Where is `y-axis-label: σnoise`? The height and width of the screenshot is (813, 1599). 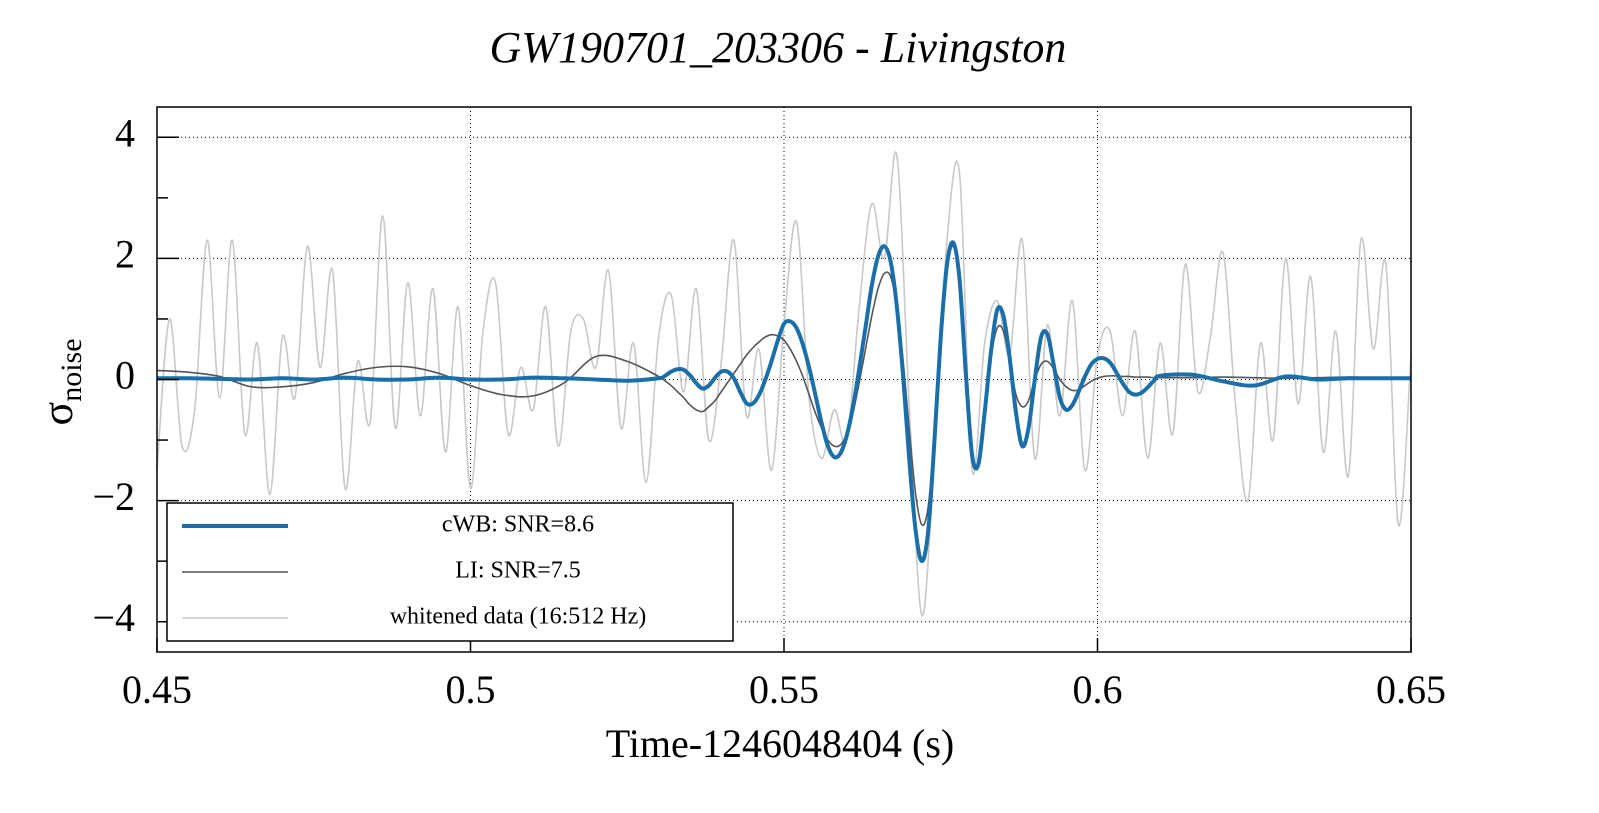 y-axis-label: σnoise is located at coordinates (60, 381).